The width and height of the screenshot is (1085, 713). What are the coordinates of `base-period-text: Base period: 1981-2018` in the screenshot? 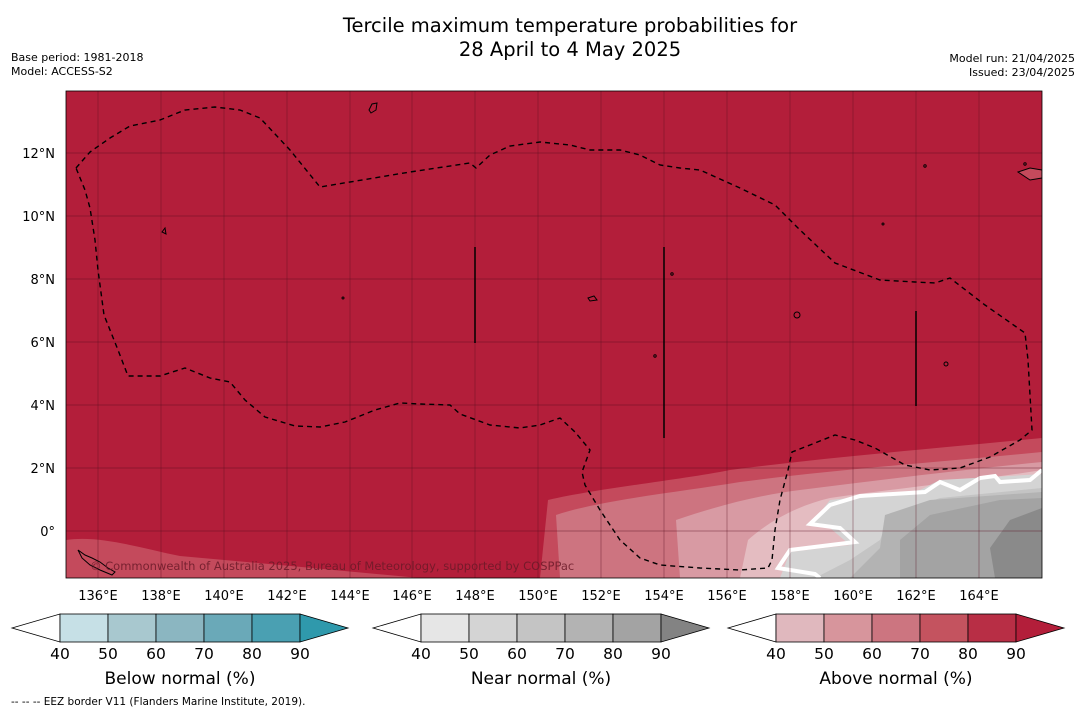 It's located at (77, 57).